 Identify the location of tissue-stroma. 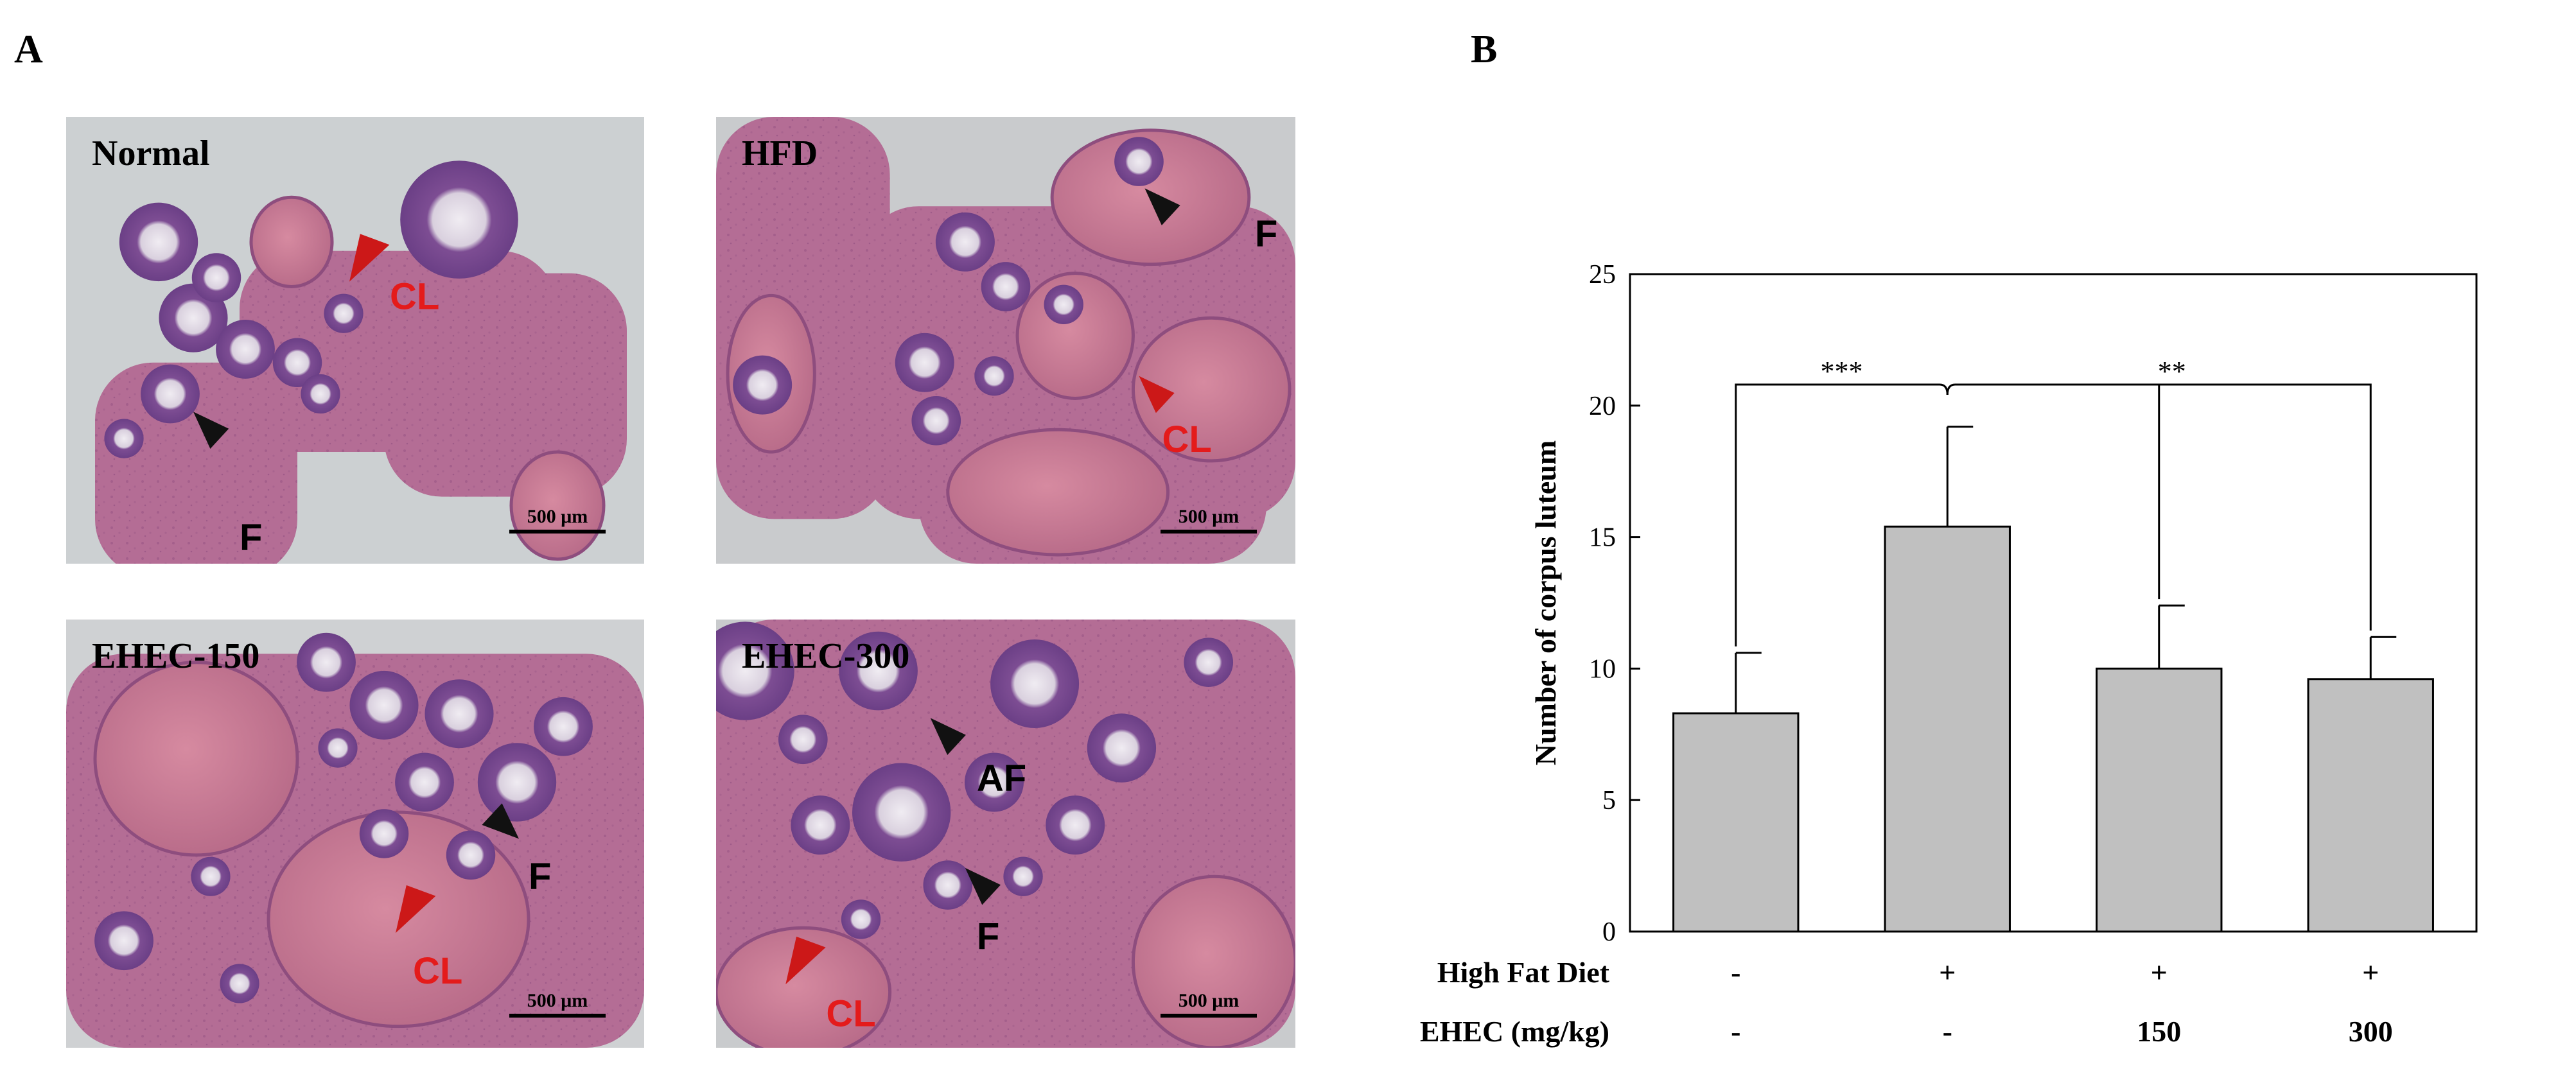
(505, 385).